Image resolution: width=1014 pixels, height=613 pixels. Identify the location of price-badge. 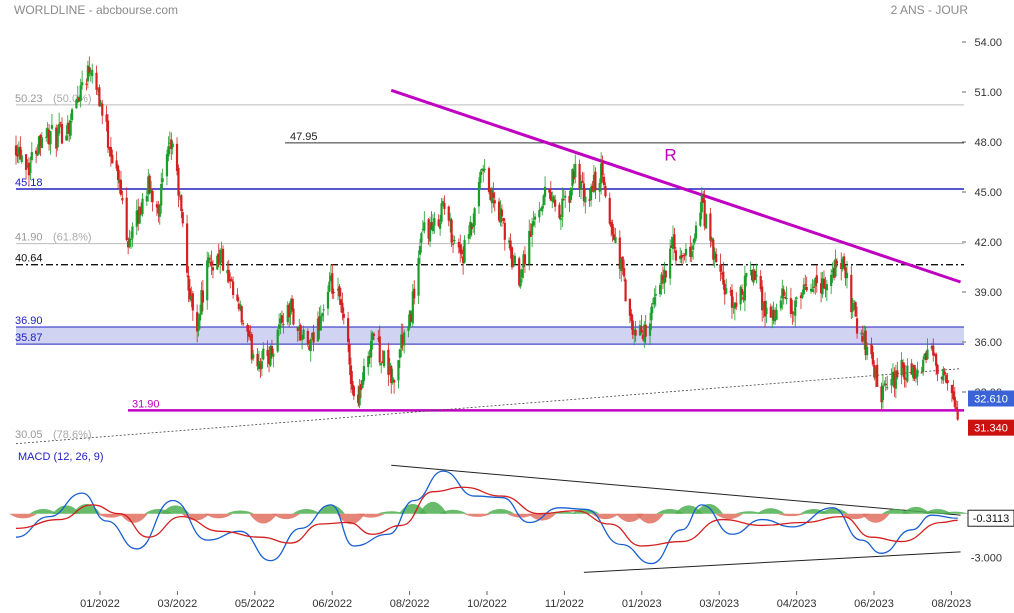
(991, 398).